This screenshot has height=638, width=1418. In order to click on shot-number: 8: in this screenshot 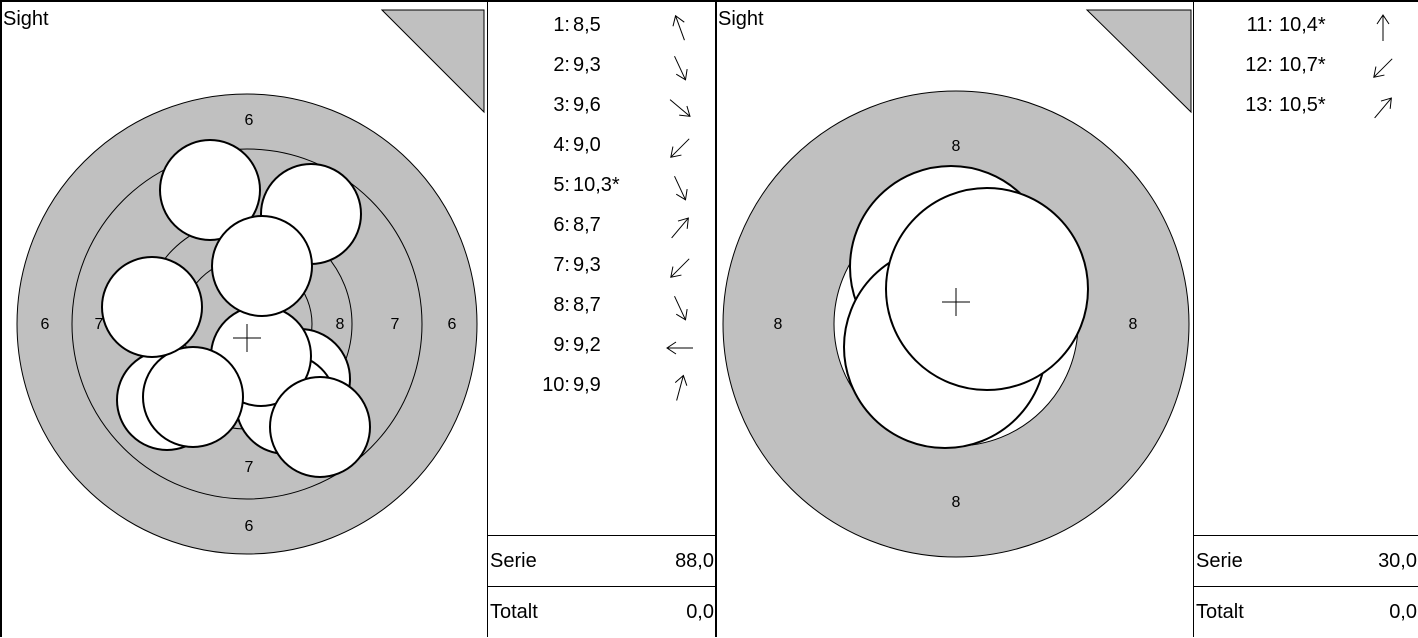, I will do `click(561, 305)`.